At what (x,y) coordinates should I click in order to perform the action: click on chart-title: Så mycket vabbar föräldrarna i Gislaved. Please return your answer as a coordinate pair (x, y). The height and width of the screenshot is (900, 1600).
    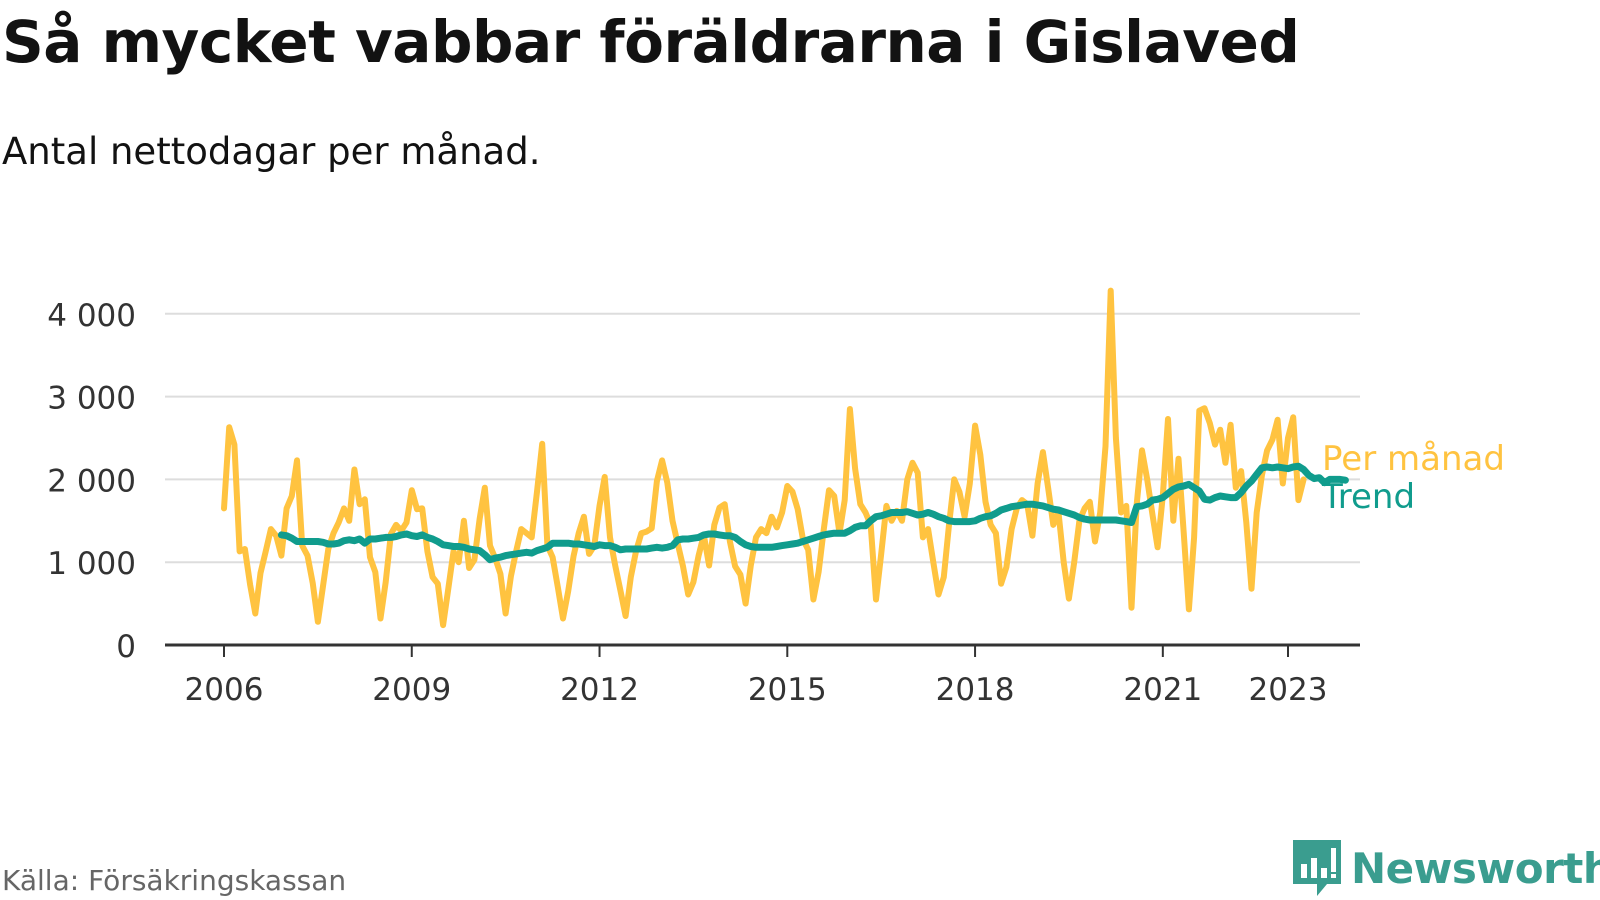
    Looking at the image, I should click on (651, 42).